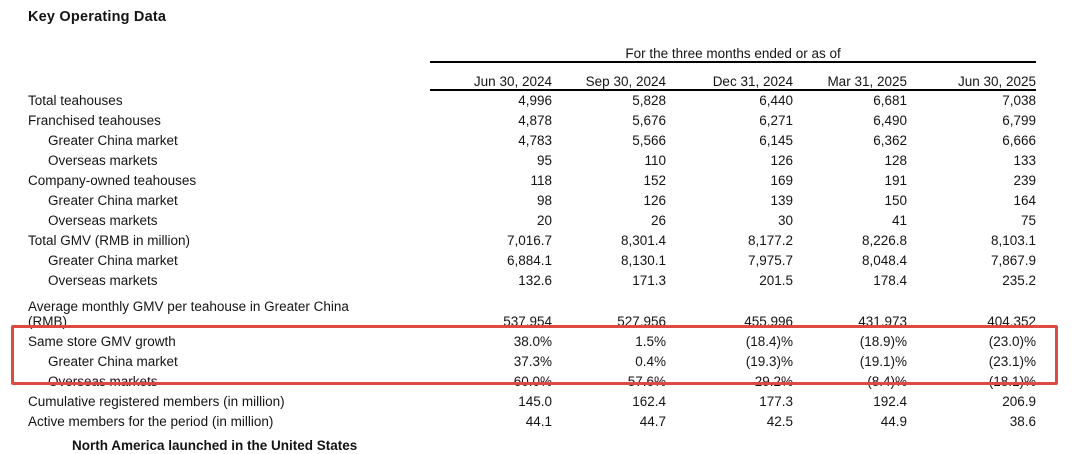 This screenshot has width=1080, height=454. I want to click on value-cell: 6,362, so click(890, 140).